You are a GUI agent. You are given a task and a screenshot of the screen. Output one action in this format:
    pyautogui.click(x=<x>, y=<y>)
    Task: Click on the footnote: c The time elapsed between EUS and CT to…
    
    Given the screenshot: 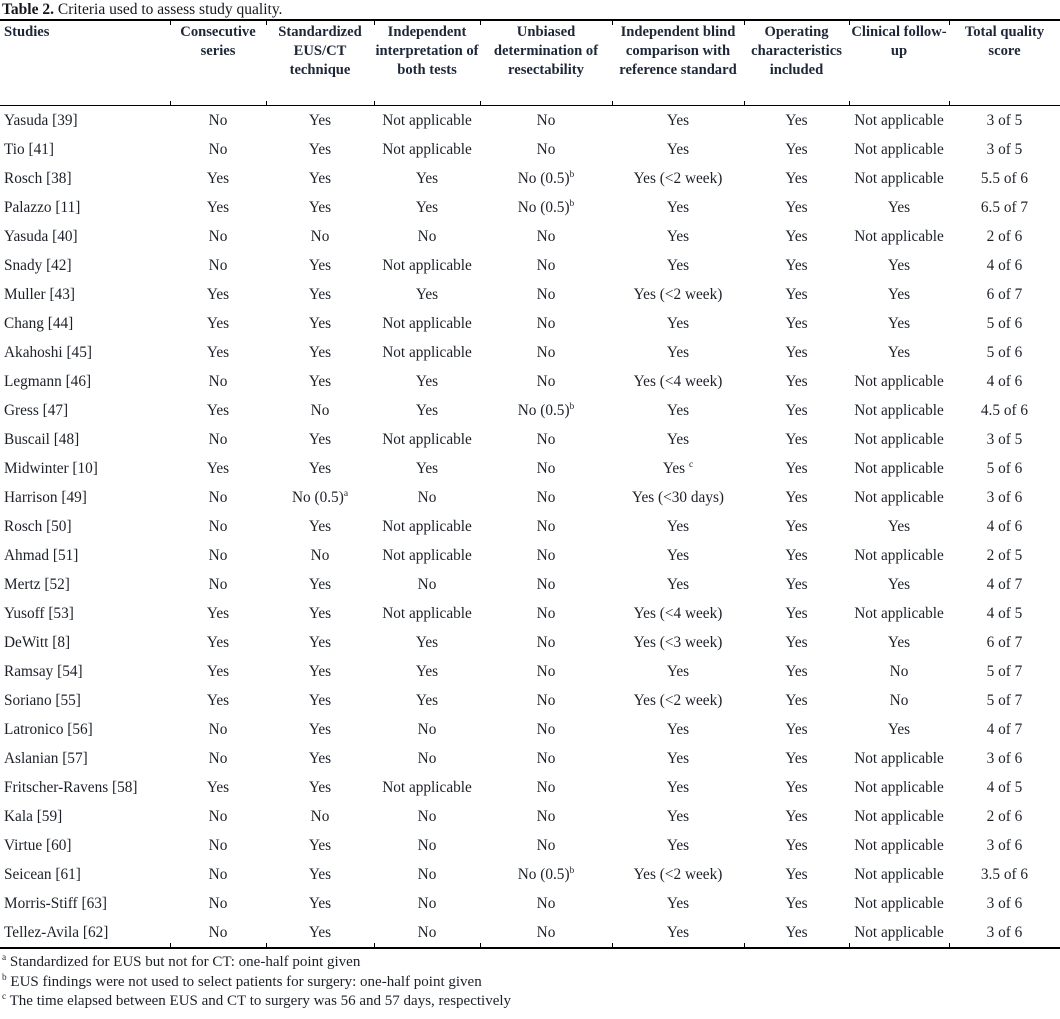 What is the action you would take?
    pyautogui.click(x=257, y=1000)
    